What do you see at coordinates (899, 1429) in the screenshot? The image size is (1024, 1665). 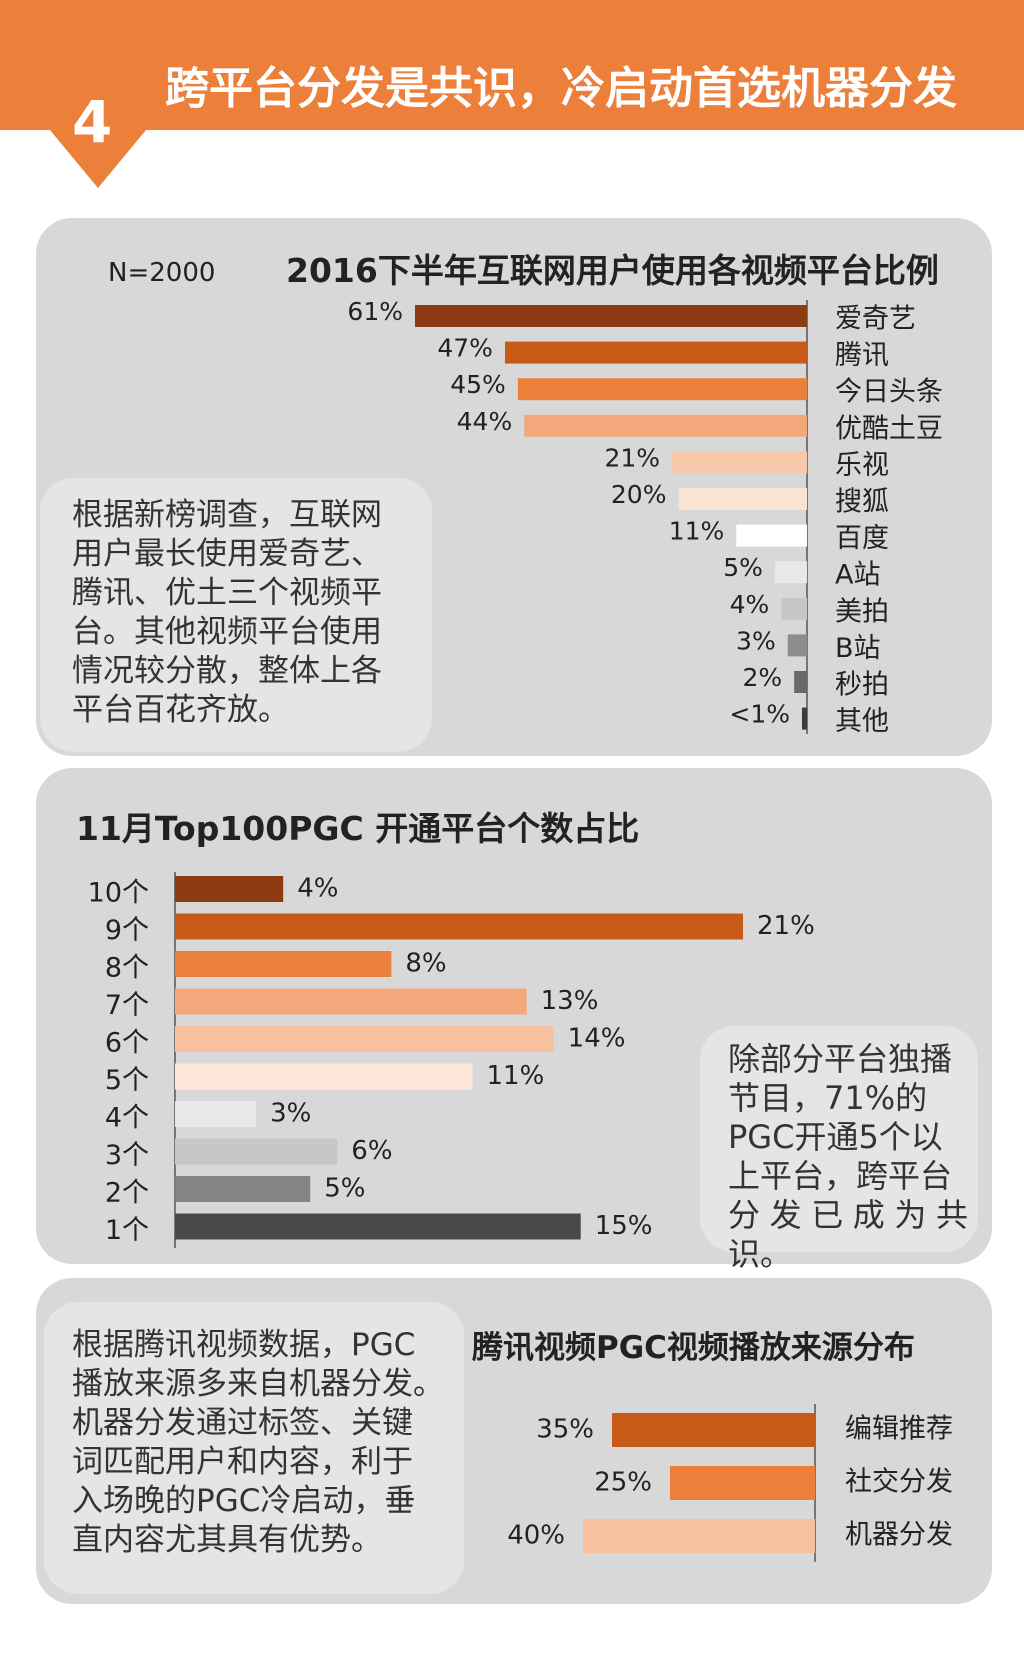 I see `category-label: 编辑推荐` at bounding box center [899, 1429].